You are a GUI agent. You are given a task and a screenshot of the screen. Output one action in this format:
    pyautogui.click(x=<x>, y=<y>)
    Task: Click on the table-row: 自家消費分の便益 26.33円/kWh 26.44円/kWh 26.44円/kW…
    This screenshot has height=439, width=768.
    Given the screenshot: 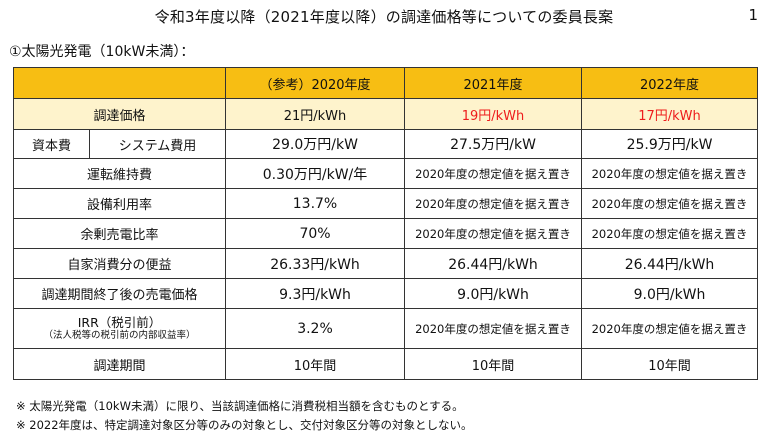 What is the action you would take?
    pyautogui.click(x=385, y=263)
    